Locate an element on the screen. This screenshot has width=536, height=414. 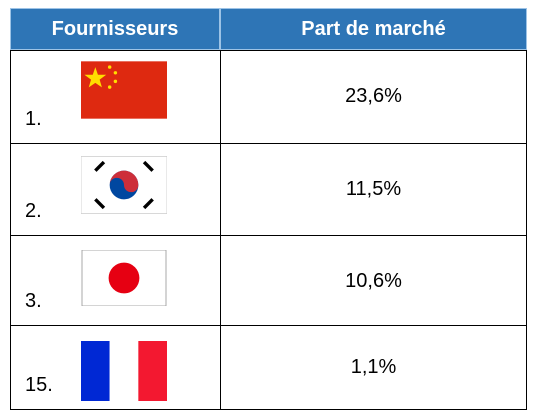
rank: 2. is located at coordinates (33, 211).